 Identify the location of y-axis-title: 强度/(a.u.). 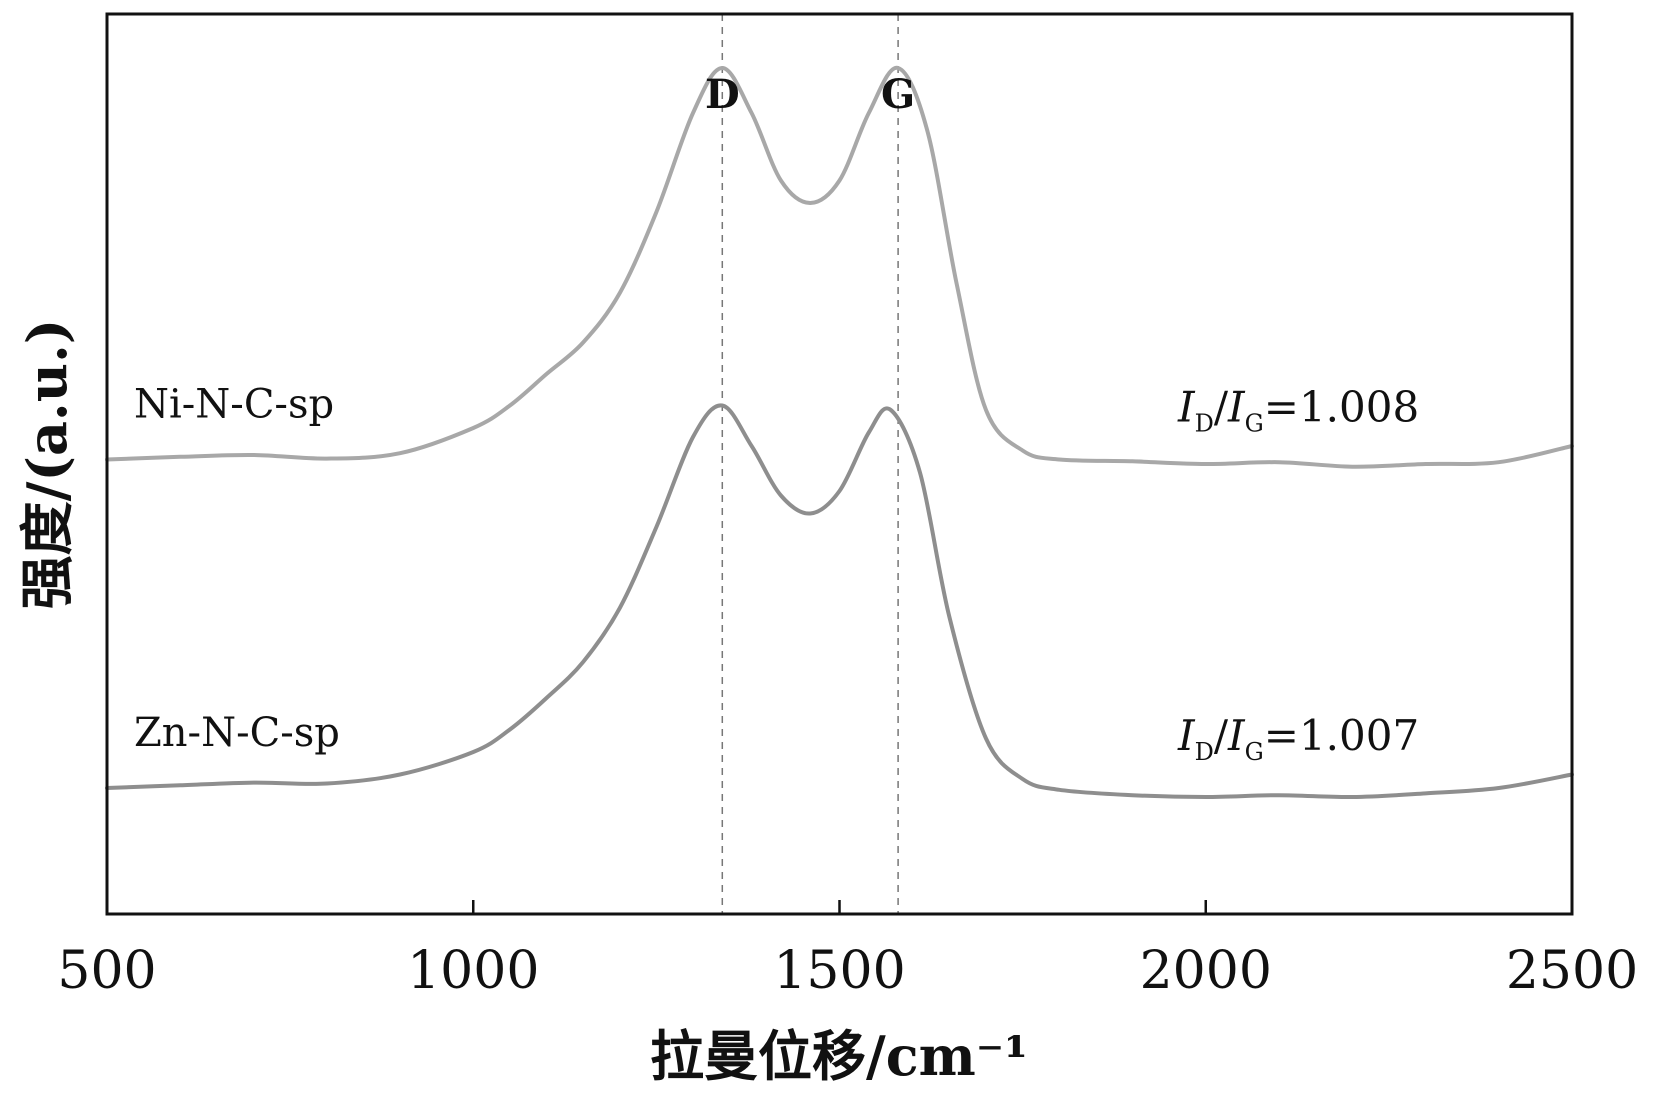
(47, 464).